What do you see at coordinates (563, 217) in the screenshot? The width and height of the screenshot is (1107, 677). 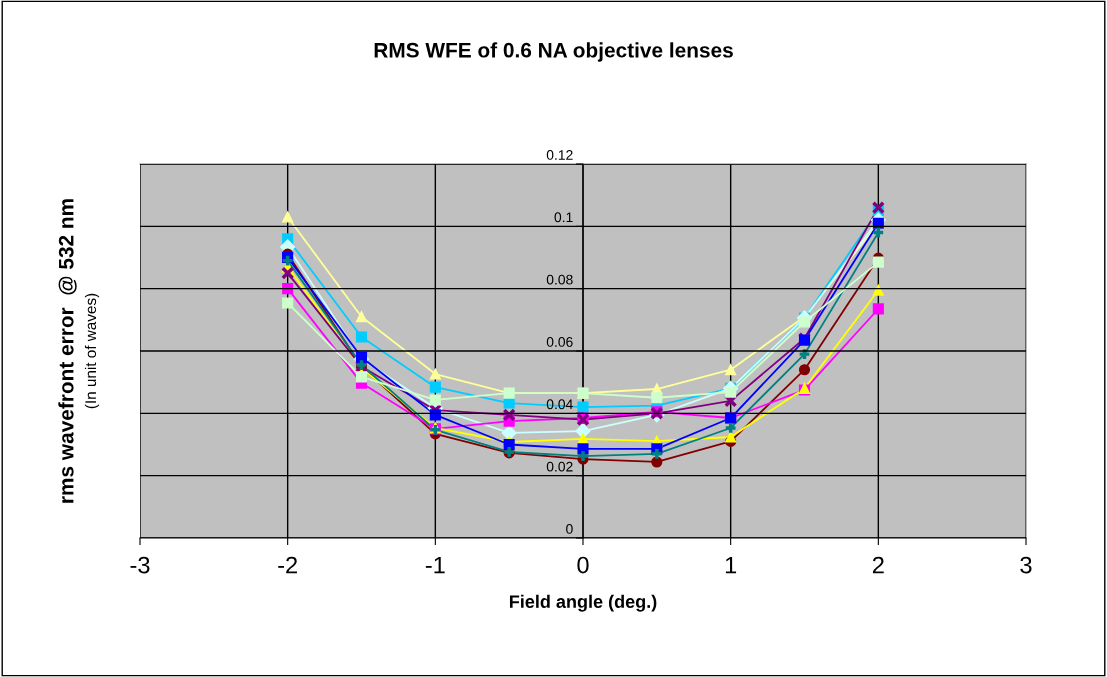 I see `y-tick-label: 0.1` at bounding box center [563, 217].